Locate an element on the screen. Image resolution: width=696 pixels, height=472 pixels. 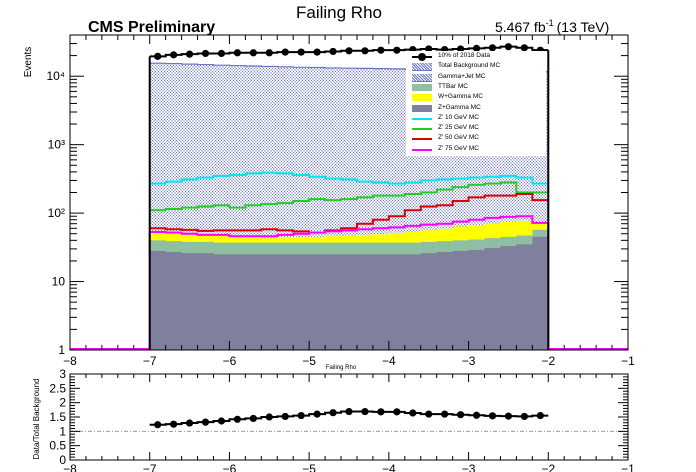
ratio-y-tick-label: 3 is located at coordinates (62, 374).